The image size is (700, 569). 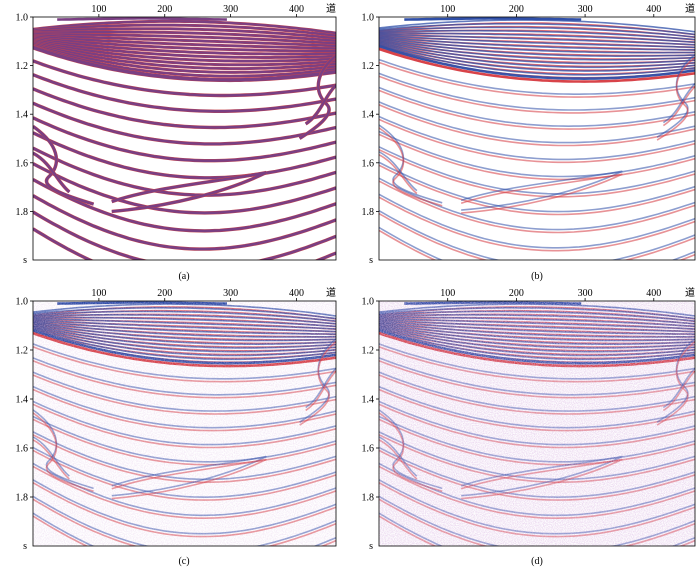 I want to click on x-tick-label: 400, so click(x=653, y=293).